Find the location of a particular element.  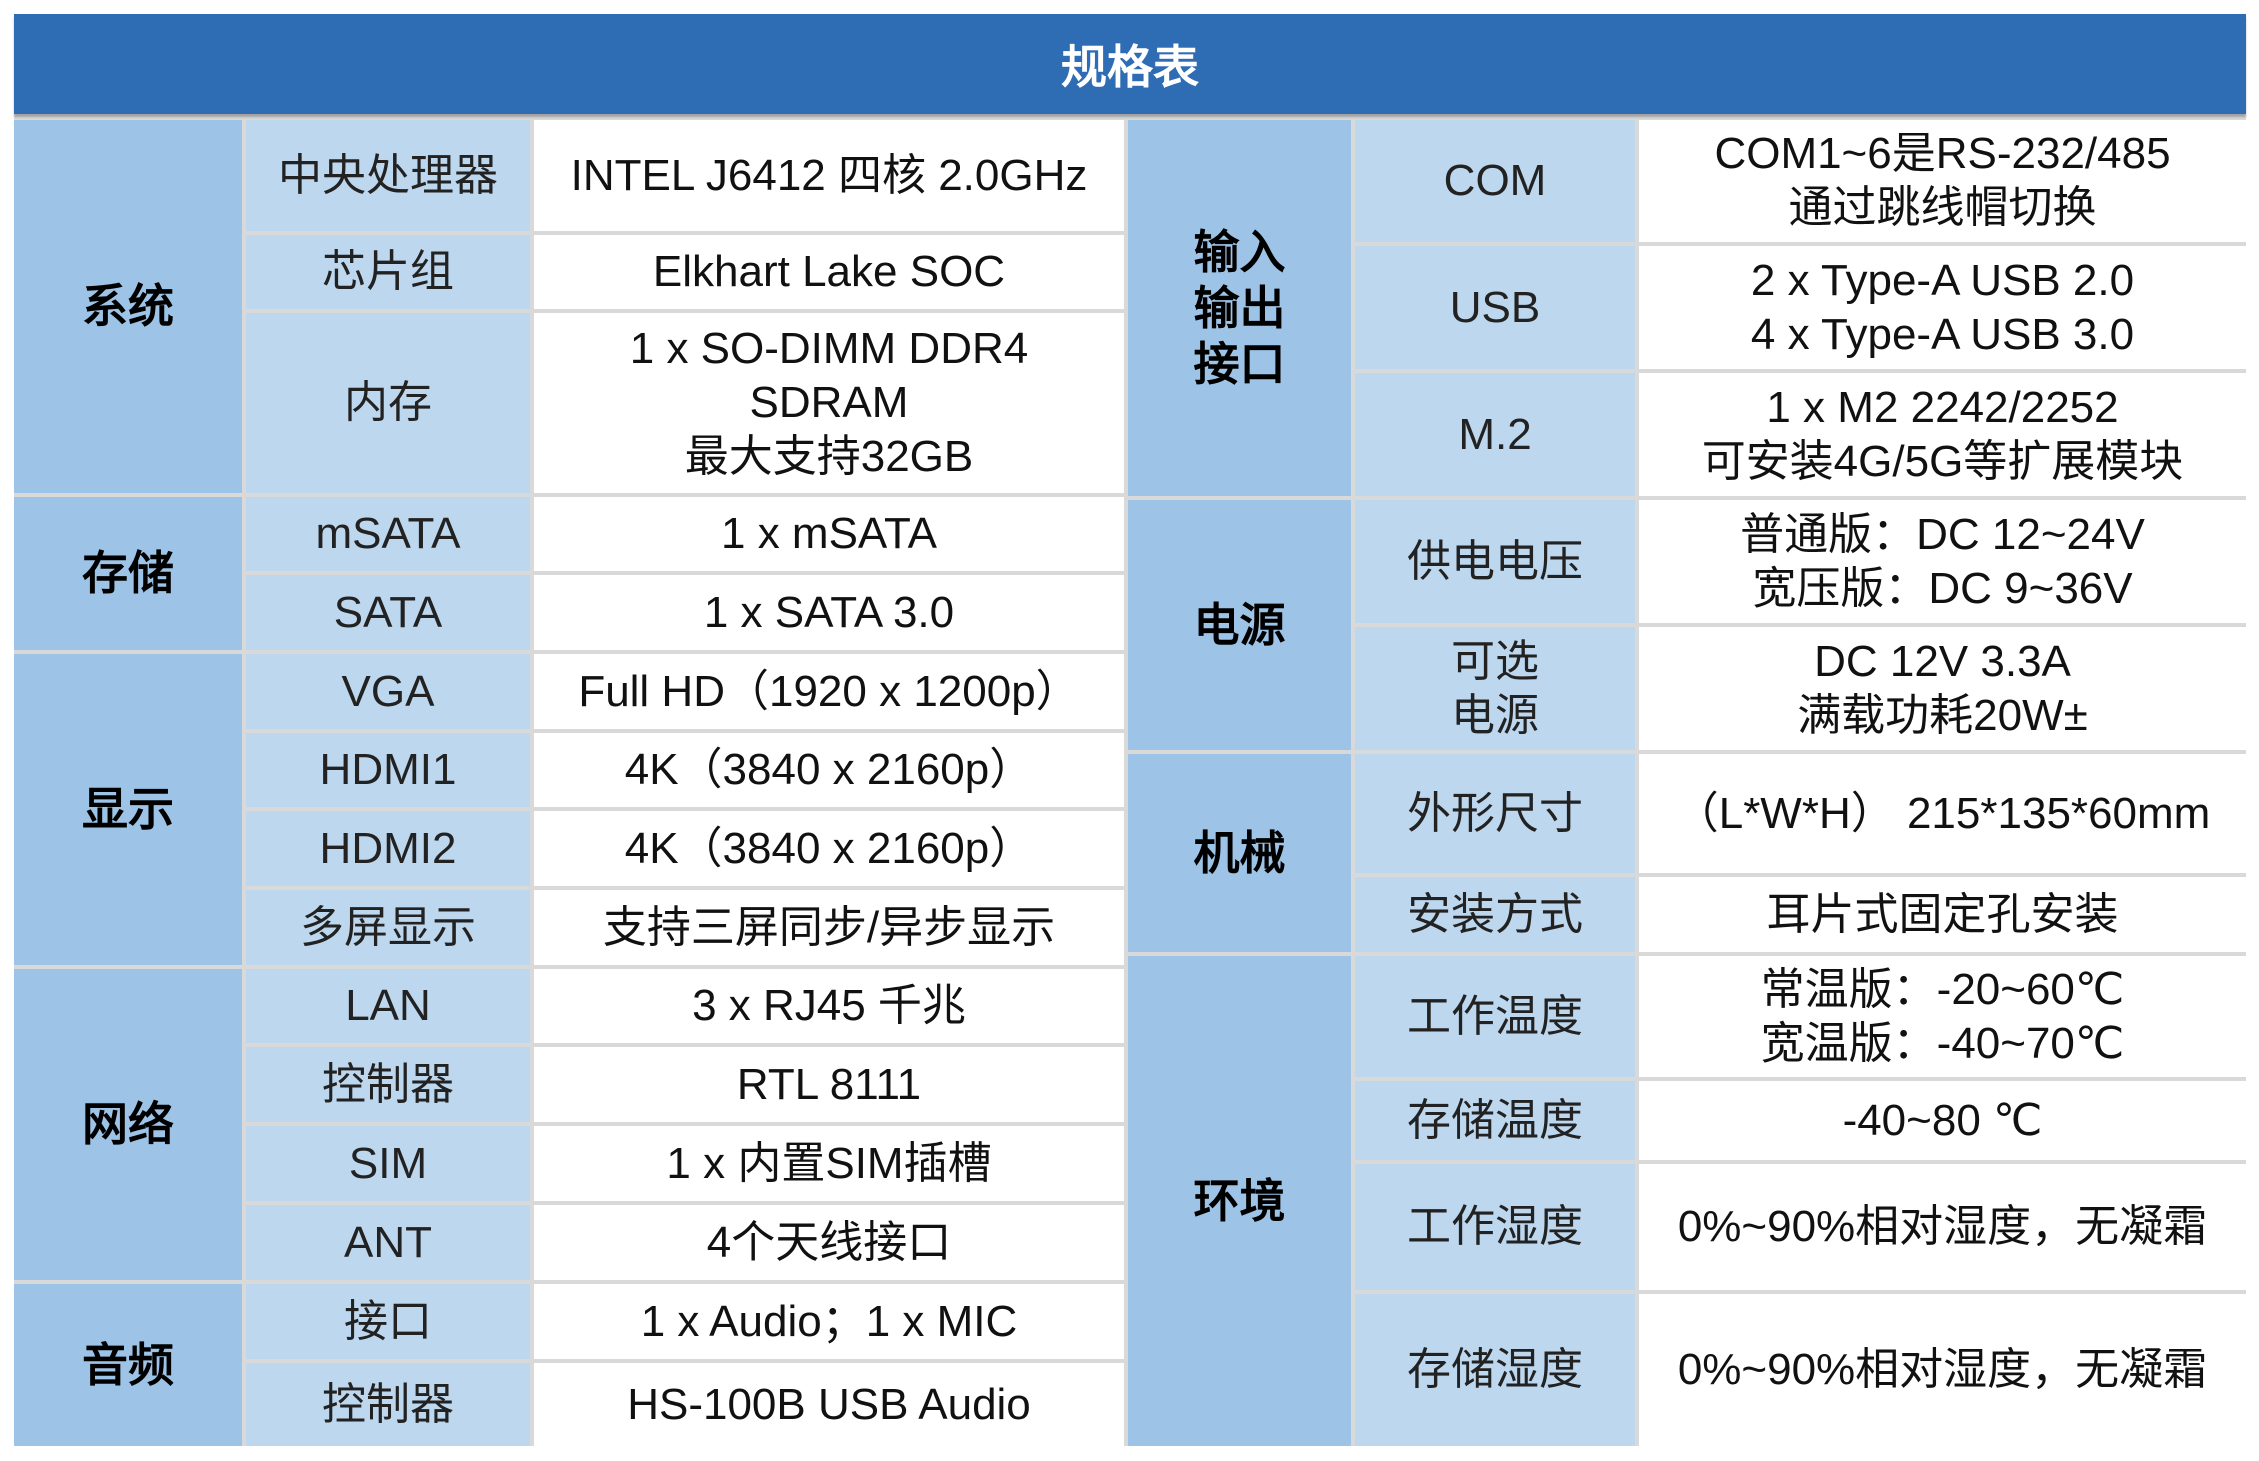

spec-value: 4个天线接口 is located at coordinates (829, 1242).